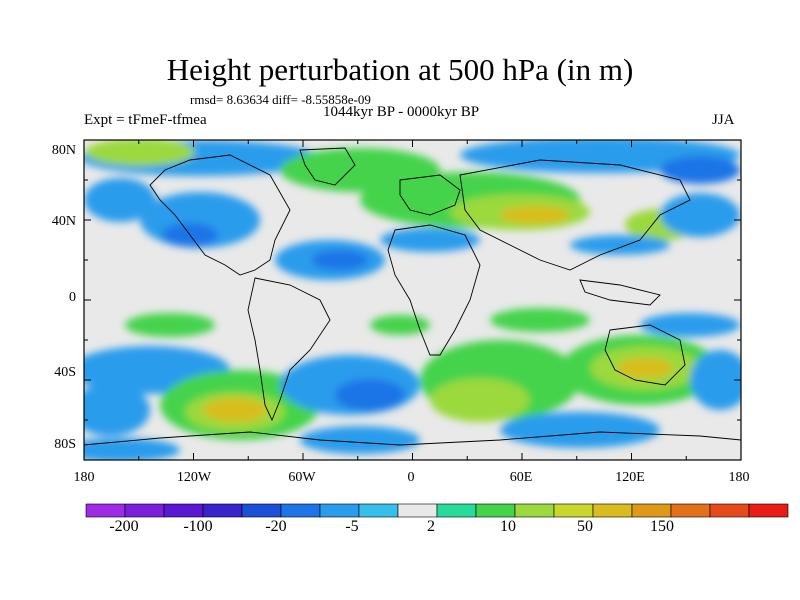  What do you see at coordinates (194, 477) in the screenshot?
I see `lon-label-120w: 120W` at bounding box center [194, 477].